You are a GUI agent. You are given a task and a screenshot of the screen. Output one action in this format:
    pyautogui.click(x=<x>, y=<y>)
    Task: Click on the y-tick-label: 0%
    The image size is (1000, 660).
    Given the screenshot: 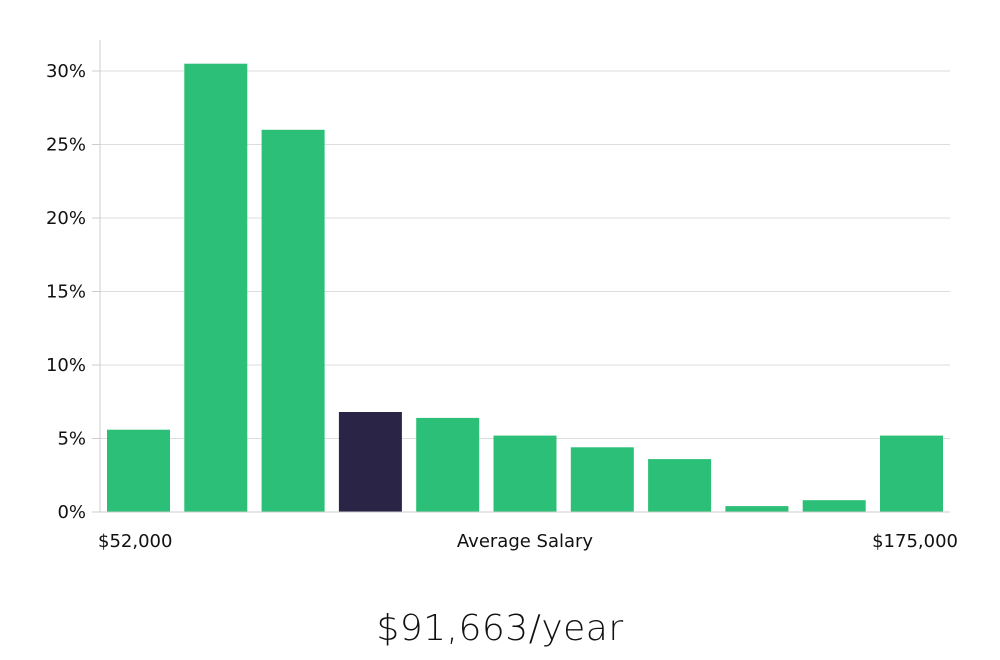 What is the action you would take?
    pyautogui.click(x=71, y=512)
    